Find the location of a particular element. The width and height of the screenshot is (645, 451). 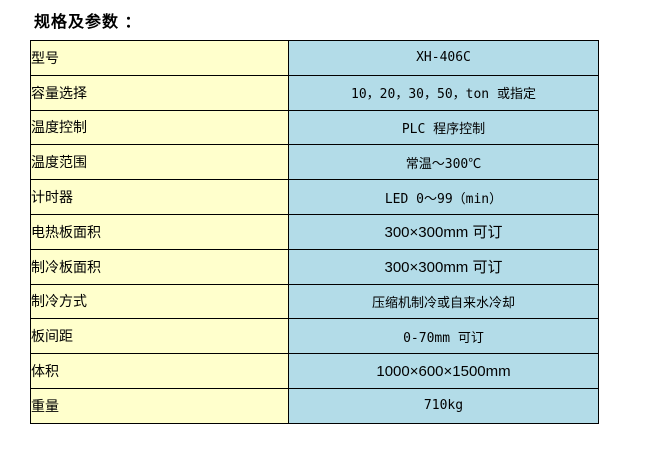

spec-label-heat-plate-area: 电热板面积 is located at coordinates (159, 231).